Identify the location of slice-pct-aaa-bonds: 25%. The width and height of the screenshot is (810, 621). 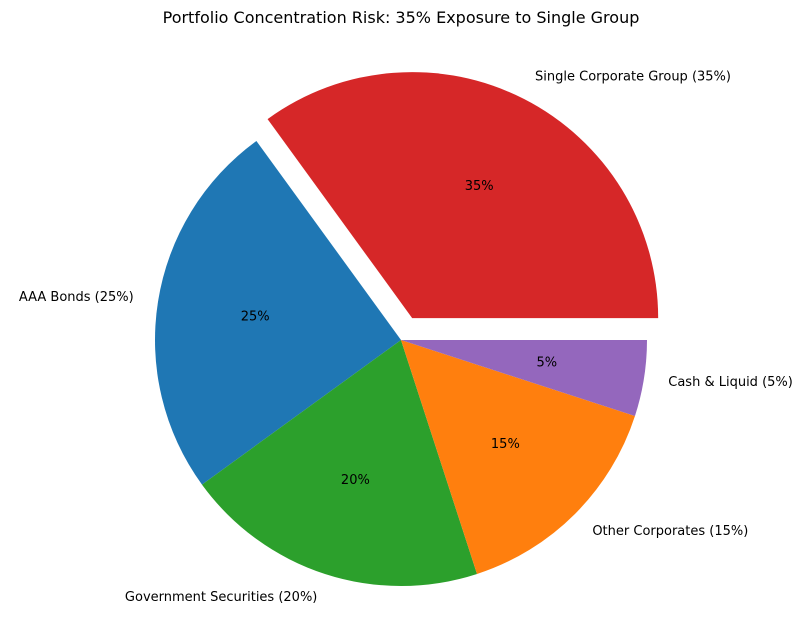
(255, 316).